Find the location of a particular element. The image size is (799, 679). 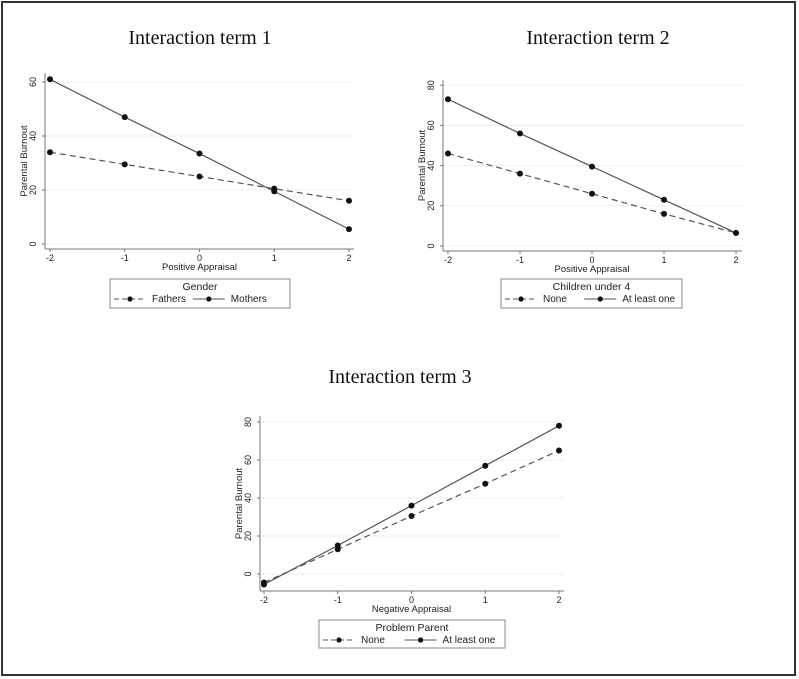

chart-title: Interaction term 1 is located at coordinates (199, 38).